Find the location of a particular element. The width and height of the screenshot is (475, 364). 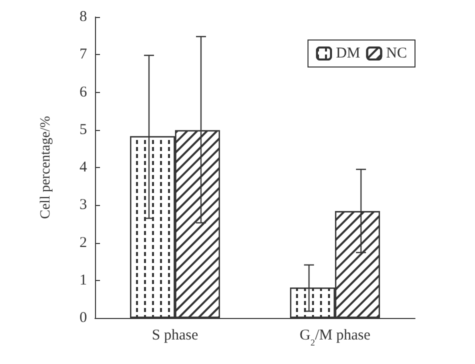

y-tick-label: 4 is located at coordinates (84, 168).